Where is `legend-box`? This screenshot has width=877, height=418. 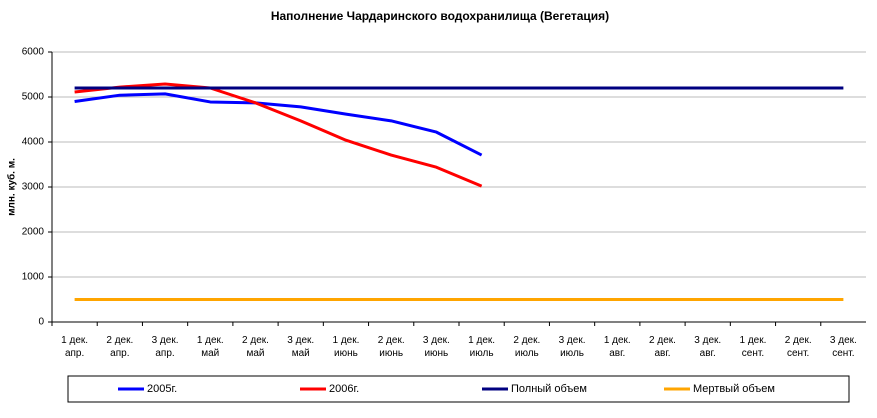 legend-box is located at coordinates (458, 389).